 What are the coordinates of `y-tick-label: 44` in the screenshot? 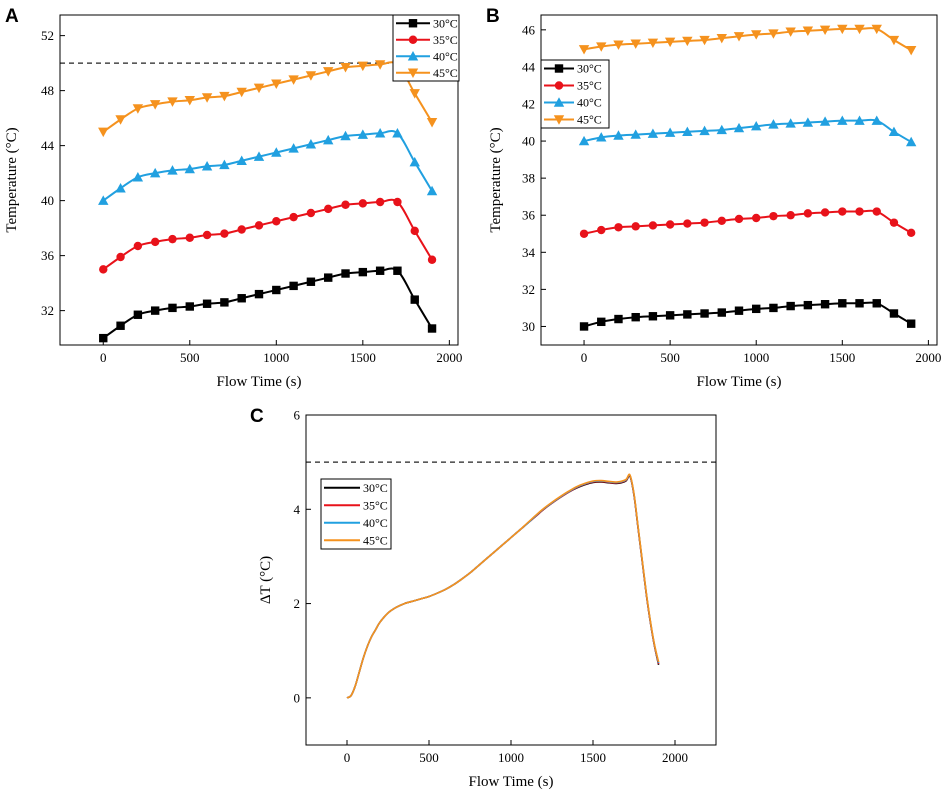 It's located at (48, 145).